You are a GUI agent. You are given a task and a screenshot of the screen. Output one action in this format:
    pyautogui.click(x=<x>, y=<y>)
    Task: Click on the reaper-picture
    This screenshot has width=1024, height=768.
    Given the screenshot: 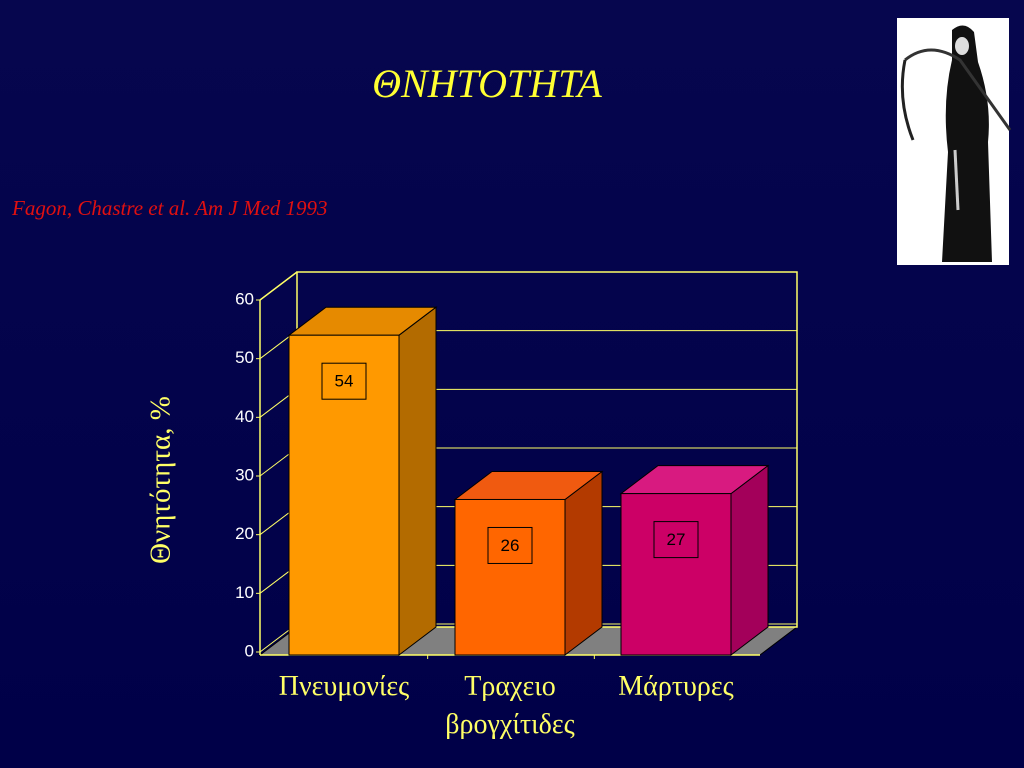 What is the action you would take?
    pyautogui.click(x=954, y=141)
    